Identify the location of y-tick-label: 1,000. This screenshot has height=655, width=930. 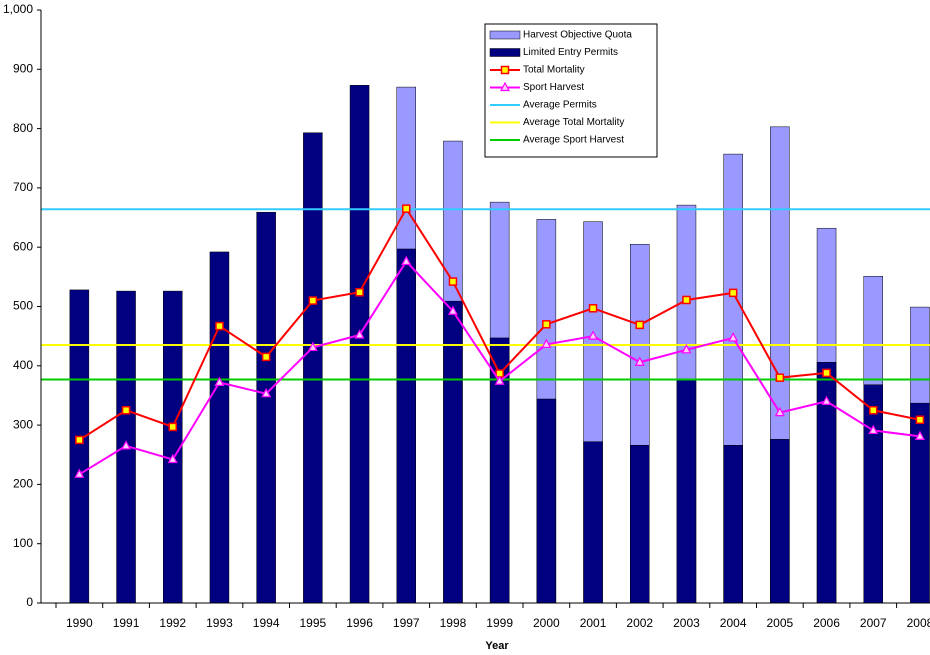
(18, 9).